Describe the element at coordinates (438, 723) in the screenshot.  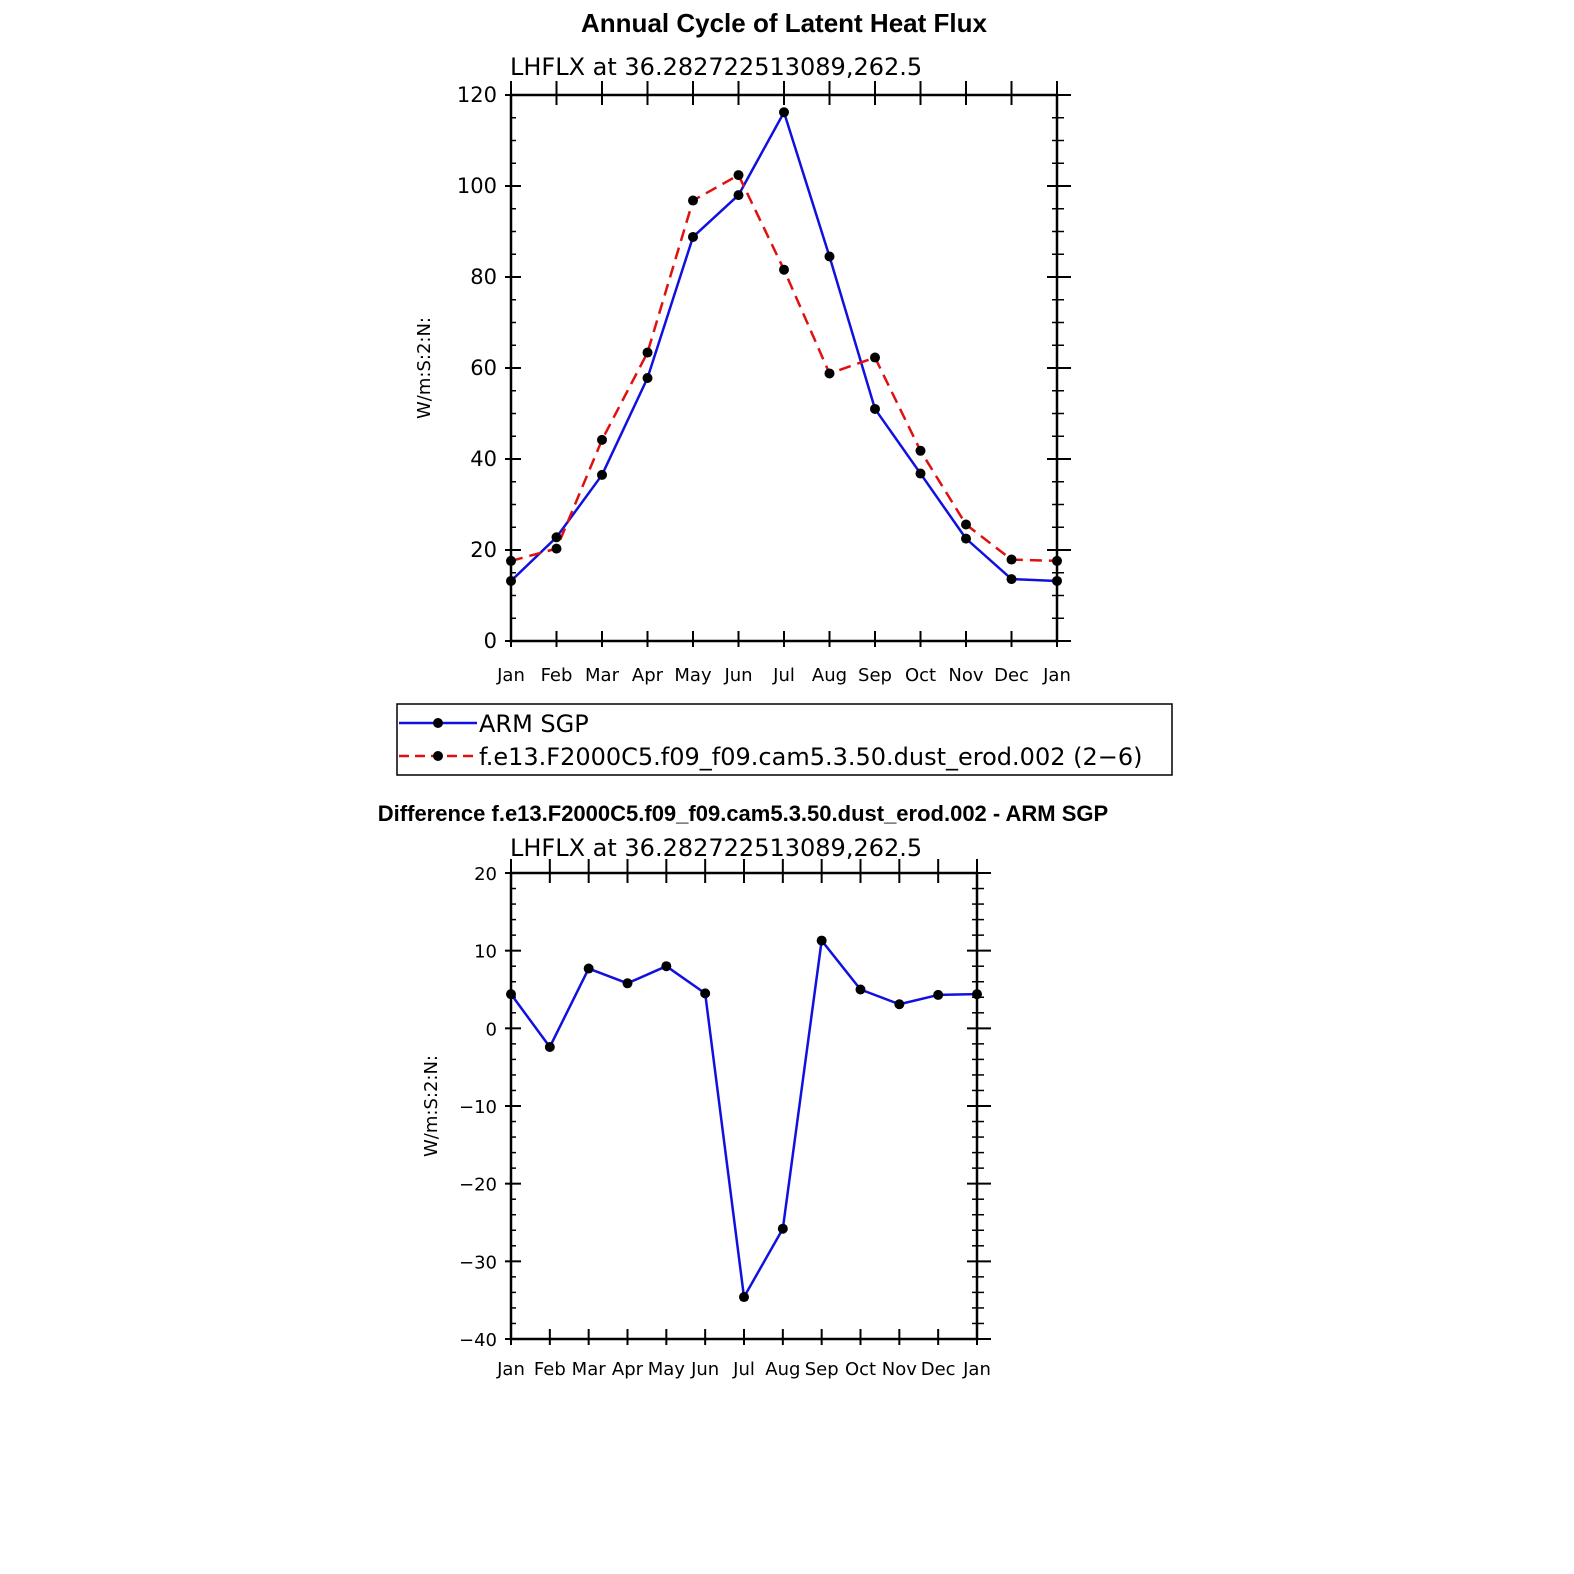
I see `legend-marker-obs` at that location.